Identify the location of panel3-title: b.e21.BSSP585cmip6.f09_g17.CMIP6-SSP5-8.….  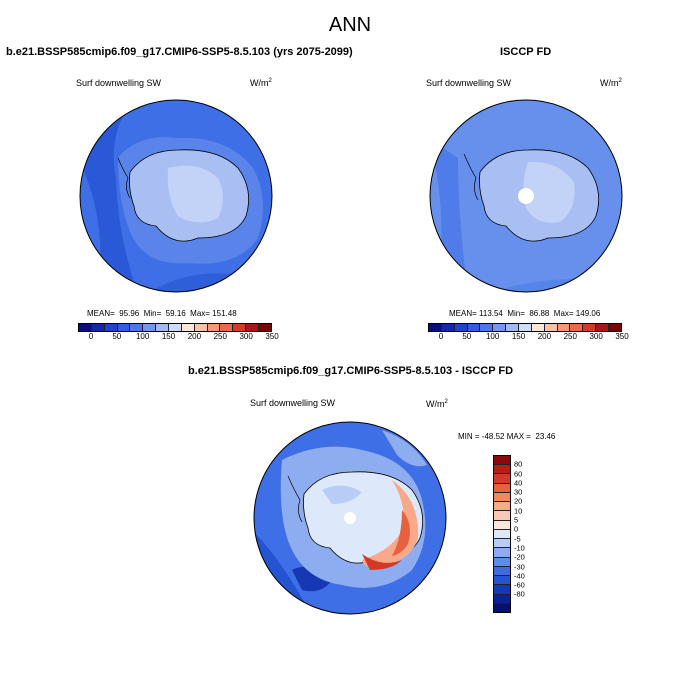
(351, 371).